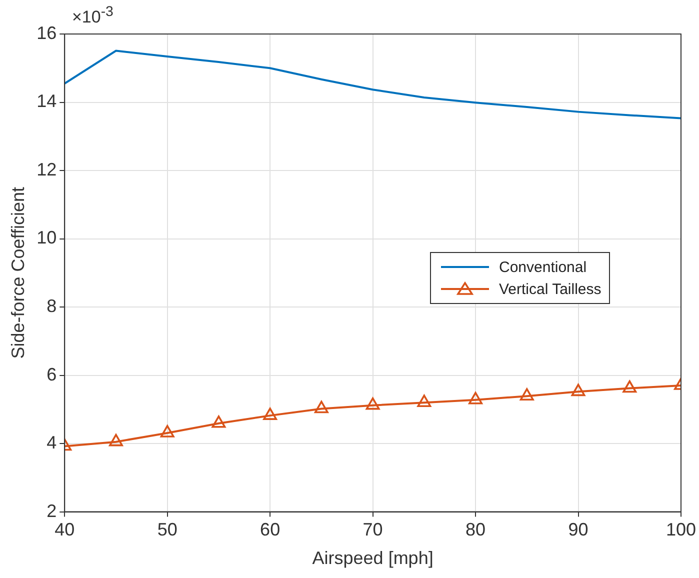  I want to click on y-tick-label: 10, so click(46, 238).